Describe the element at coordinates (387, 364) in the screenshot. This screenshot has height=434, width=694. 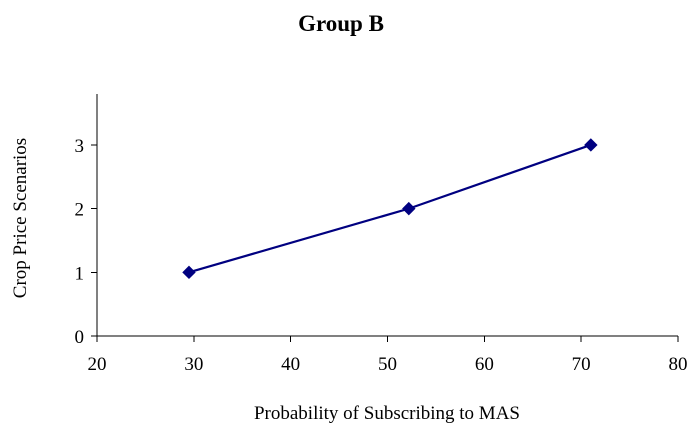
I see `x-tick-label: 50` at that location.